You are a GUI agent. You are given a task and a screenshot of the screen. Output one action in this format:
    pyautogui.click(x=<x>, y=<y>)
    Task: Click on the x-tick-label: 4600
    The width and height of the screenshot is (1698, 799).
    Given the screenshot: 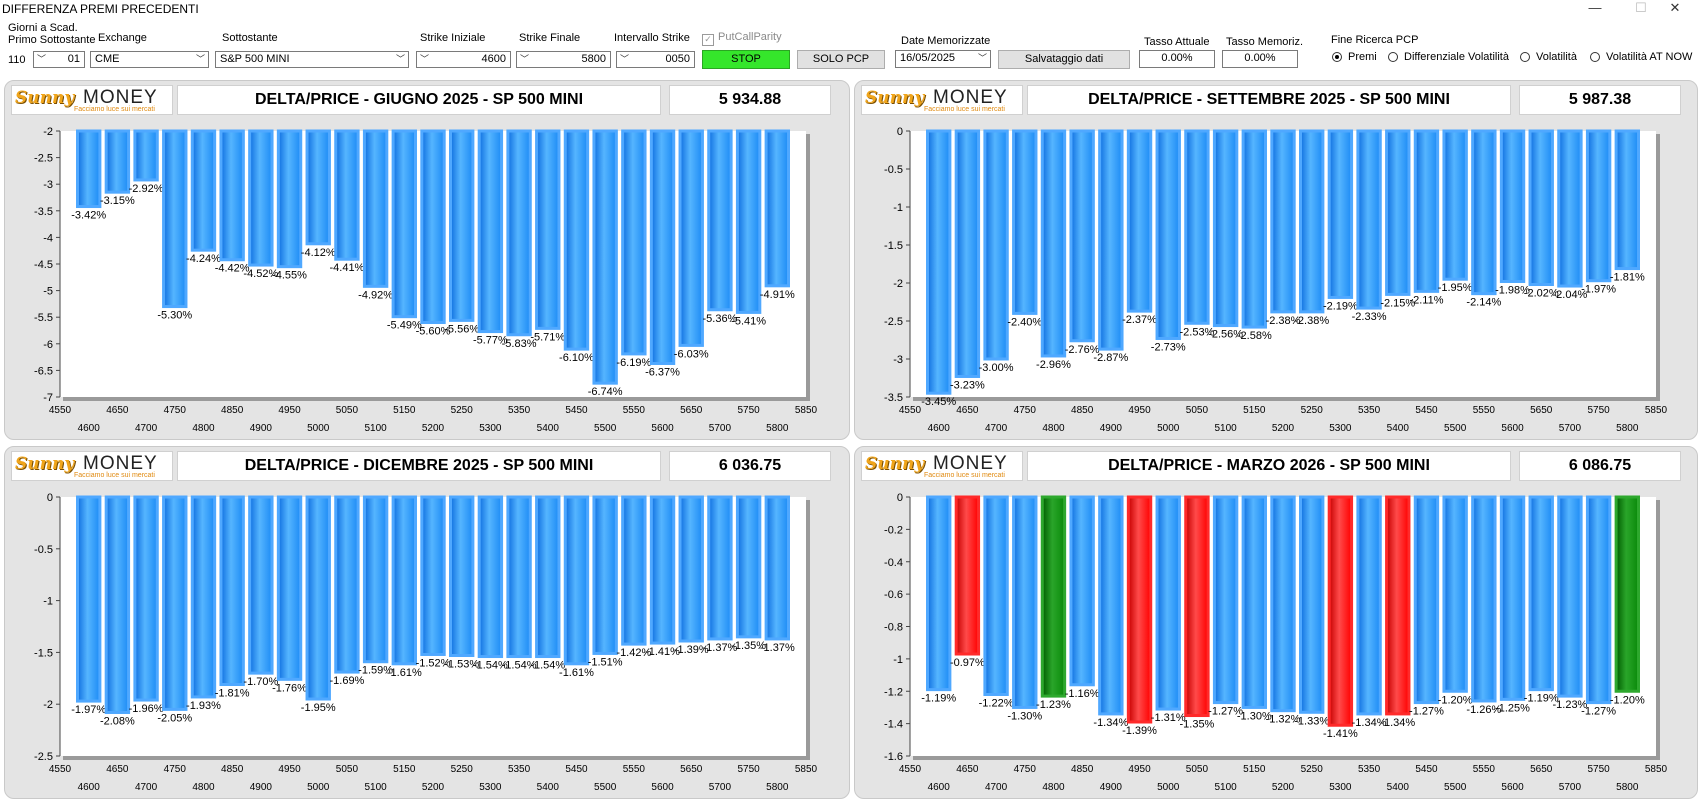 What is the action you would take?
    pyautogui.click(x=939, y=428)
    